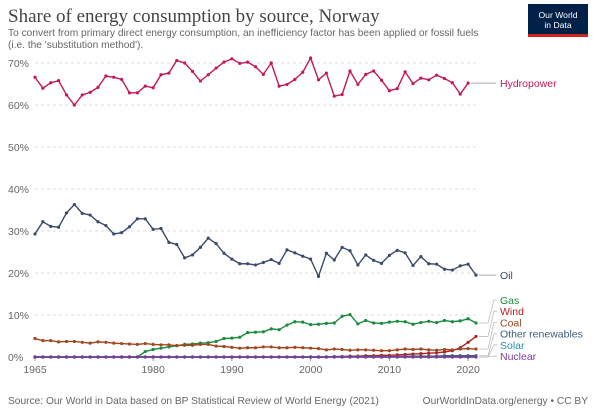 The width and height of the screenshot is (596, 419). I want to click on license-credit: OurWorldInData.org/energy • CC BY, so click(505, 401).